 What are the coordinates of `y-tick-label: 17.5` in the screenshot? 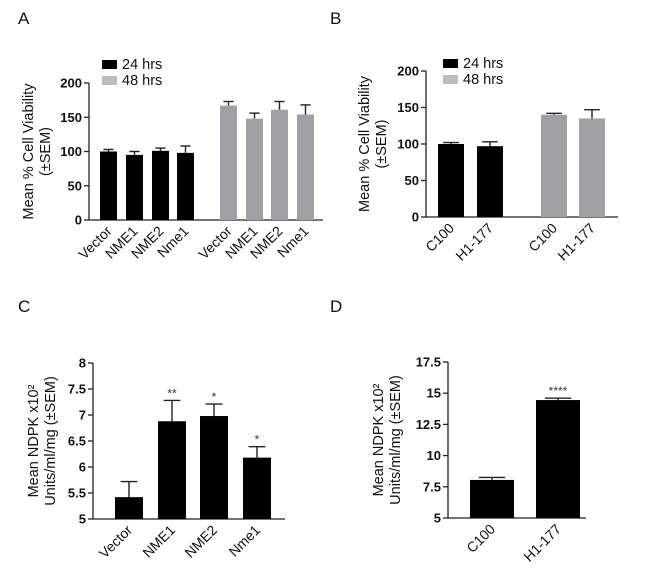 It's located at (428, 362).